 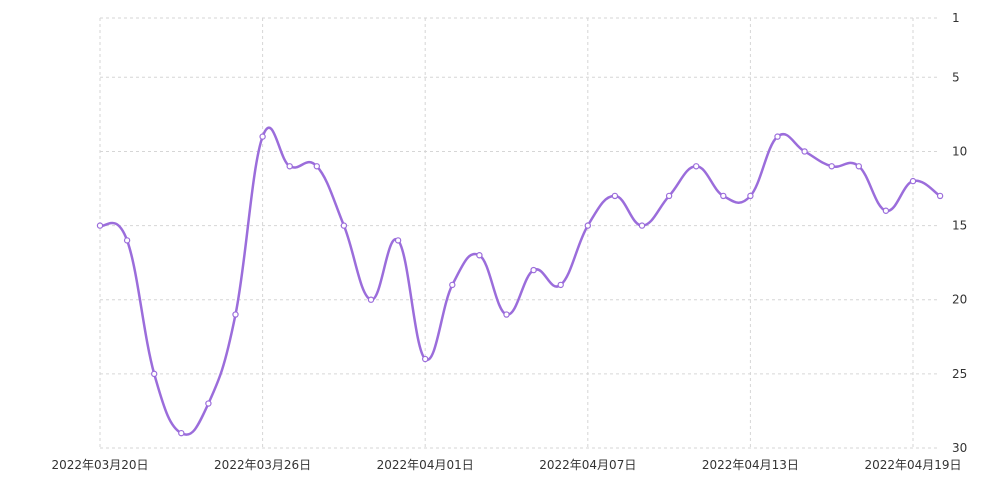 What do you see at coordinates (912, 465) in the screenshot?
I see `x-tick-label: 2022年04月19日` at bounding box center [912, 465].